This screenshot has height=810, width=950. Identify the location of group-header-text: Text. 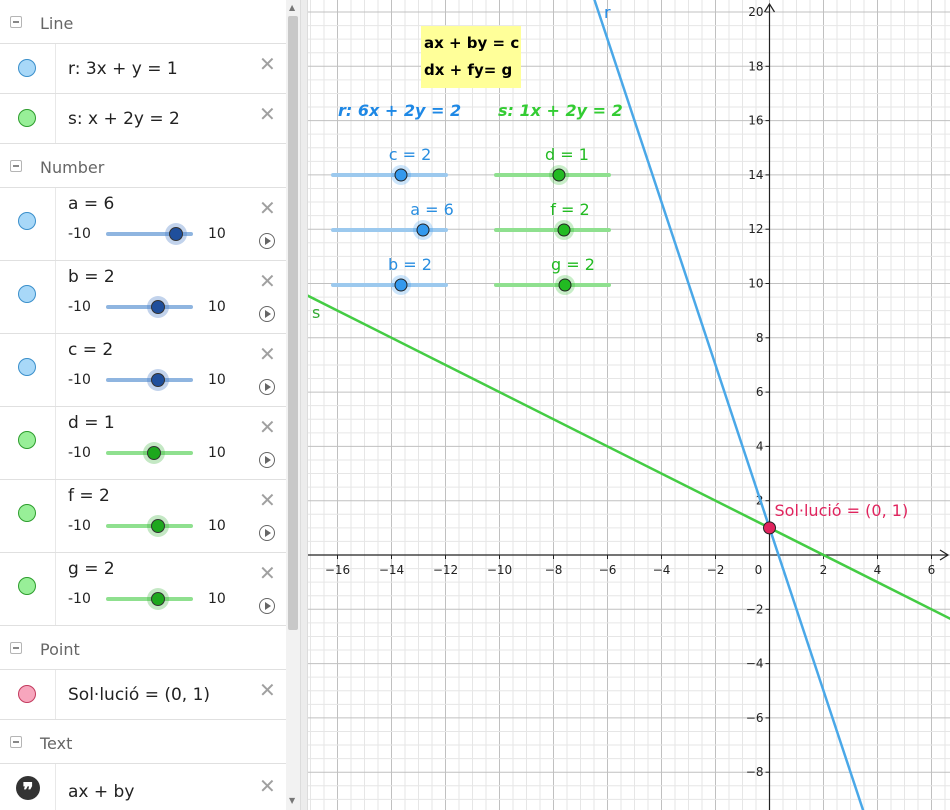
(143, 742).